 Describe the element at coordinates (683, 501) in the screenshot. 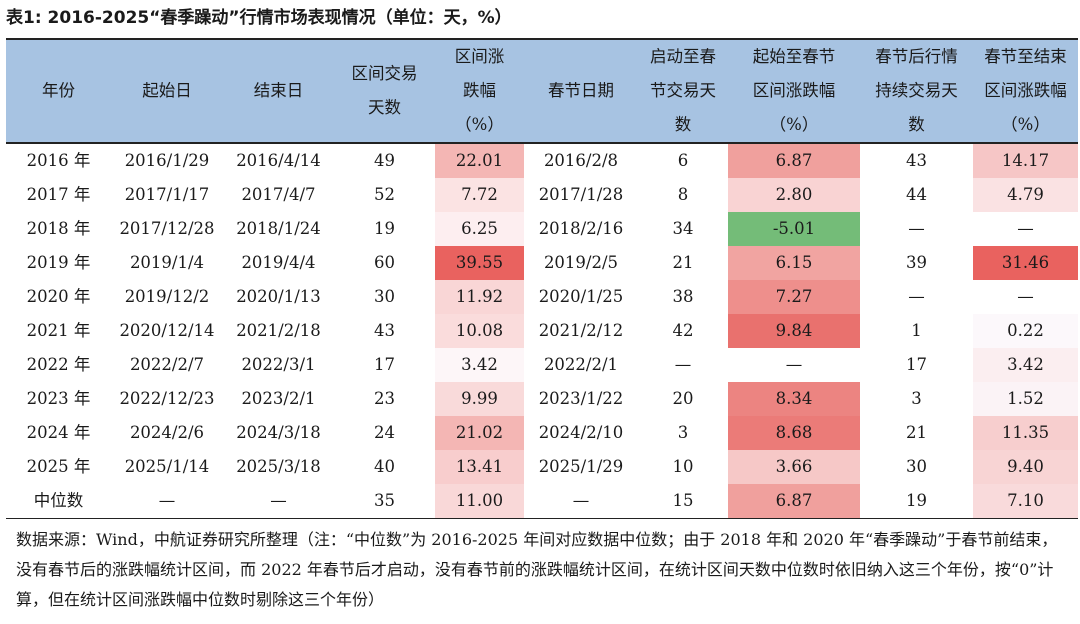

I see `table-cell: 15` at that location.